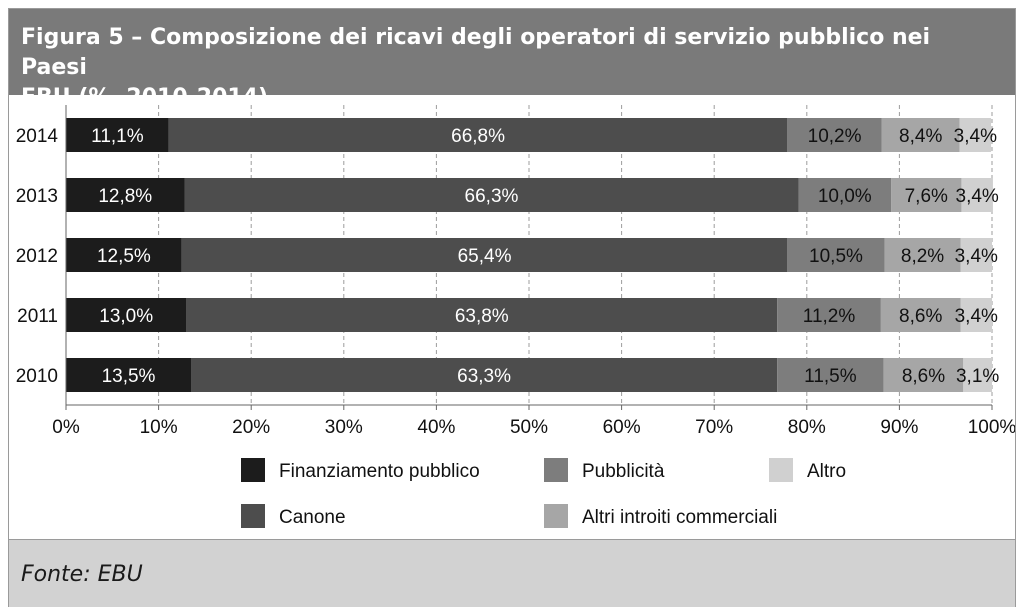 This screenshot has width=1024, height=615. What do you see at coordinates (37, 376) in the screenshot?
I see `y-category-label: 2010` at bounding box center [37, 376].